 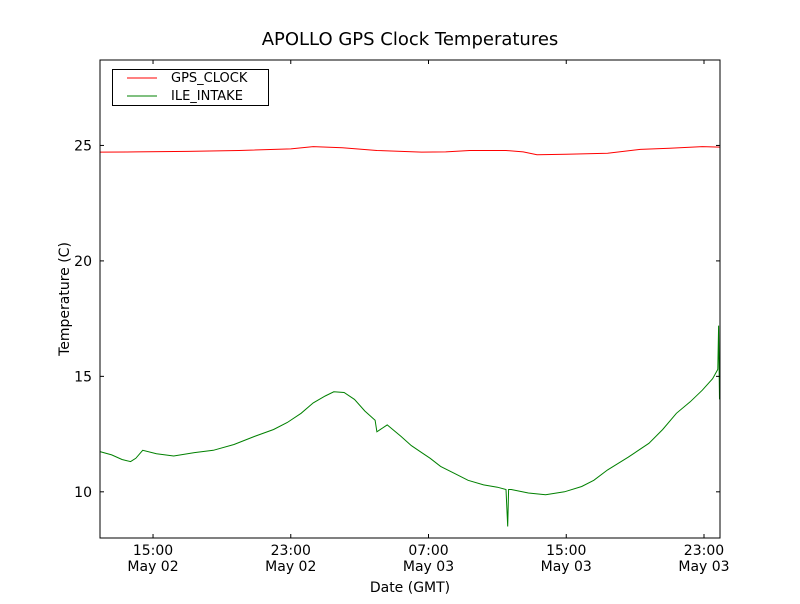 What do you see at coordinates (65, 299) in the screenshot?
I see `y-axis-label: Temperature (C)` at bounding box center [65, 299].